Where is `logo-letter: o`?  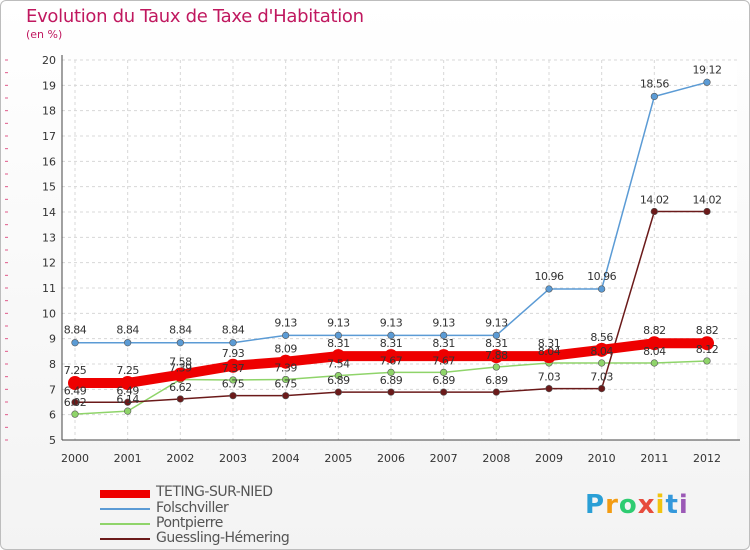 logo-letter: o is located at coordinates (628, 505).